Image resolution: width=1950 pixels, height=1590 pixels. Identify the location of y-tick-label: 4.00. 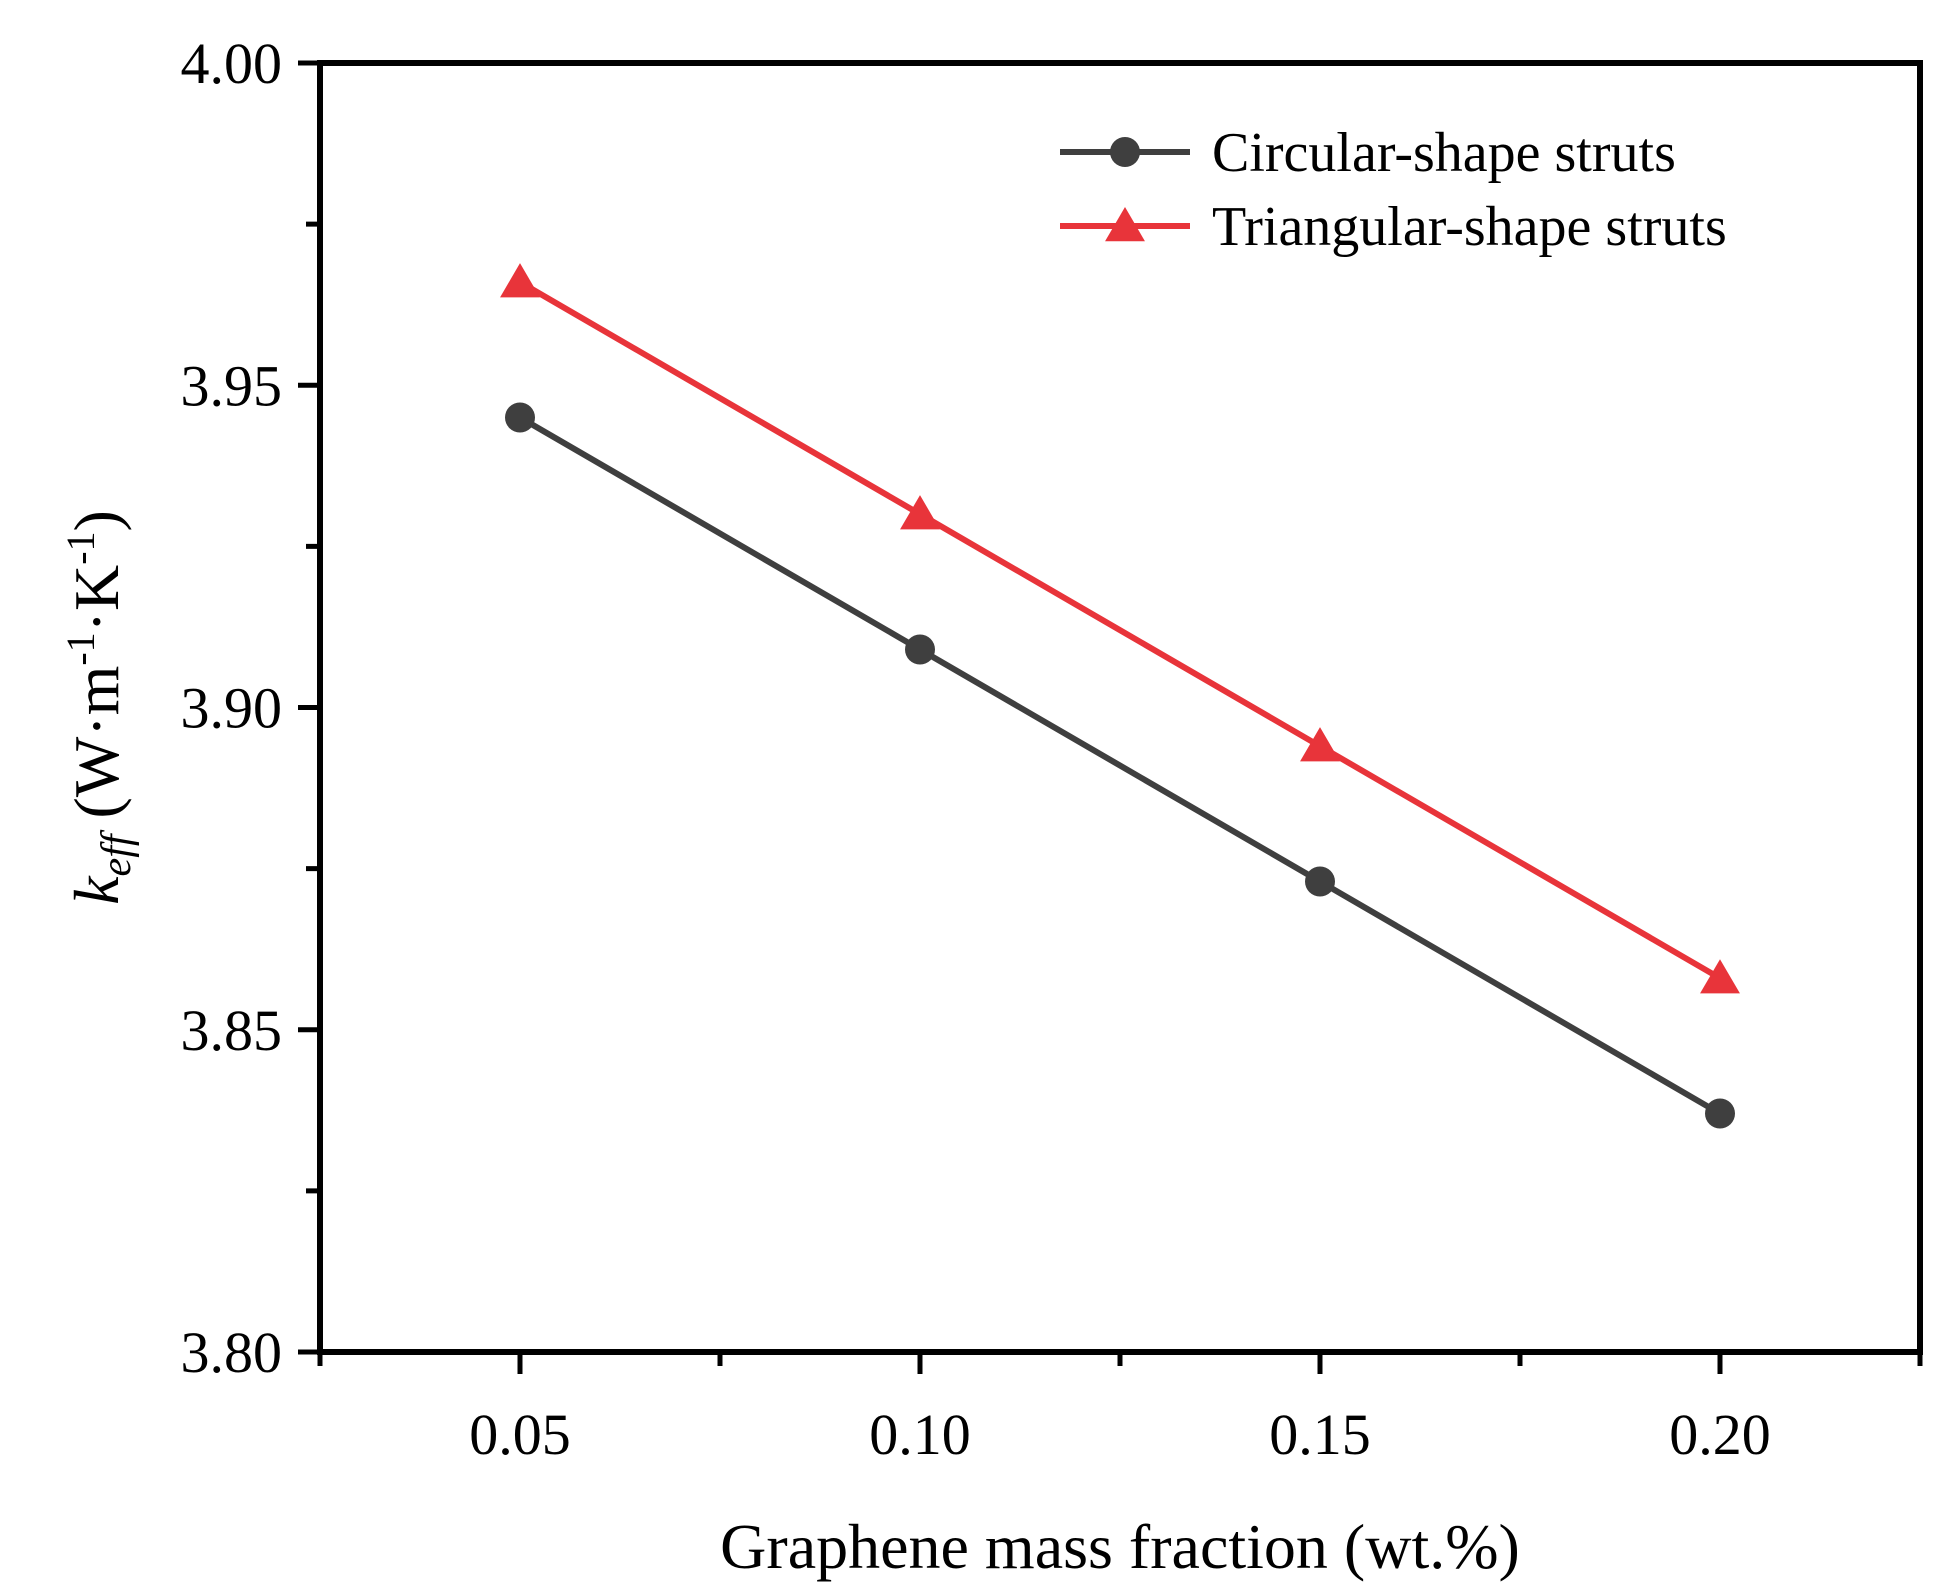
(232, 63).